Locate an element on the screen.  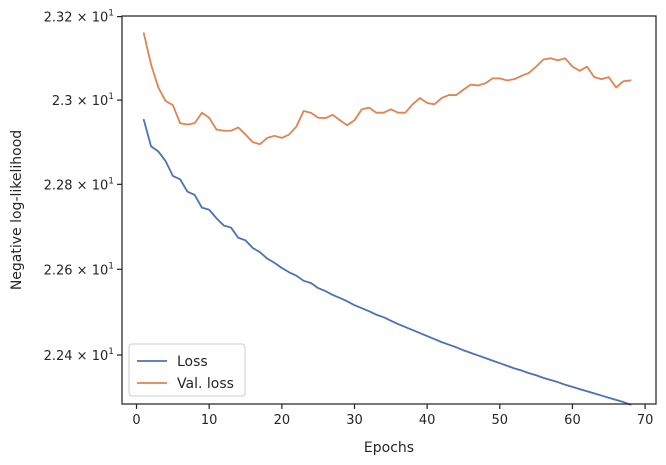
y-tick-label: 2.3 × 10¹ is located at coordinates (83, 100).